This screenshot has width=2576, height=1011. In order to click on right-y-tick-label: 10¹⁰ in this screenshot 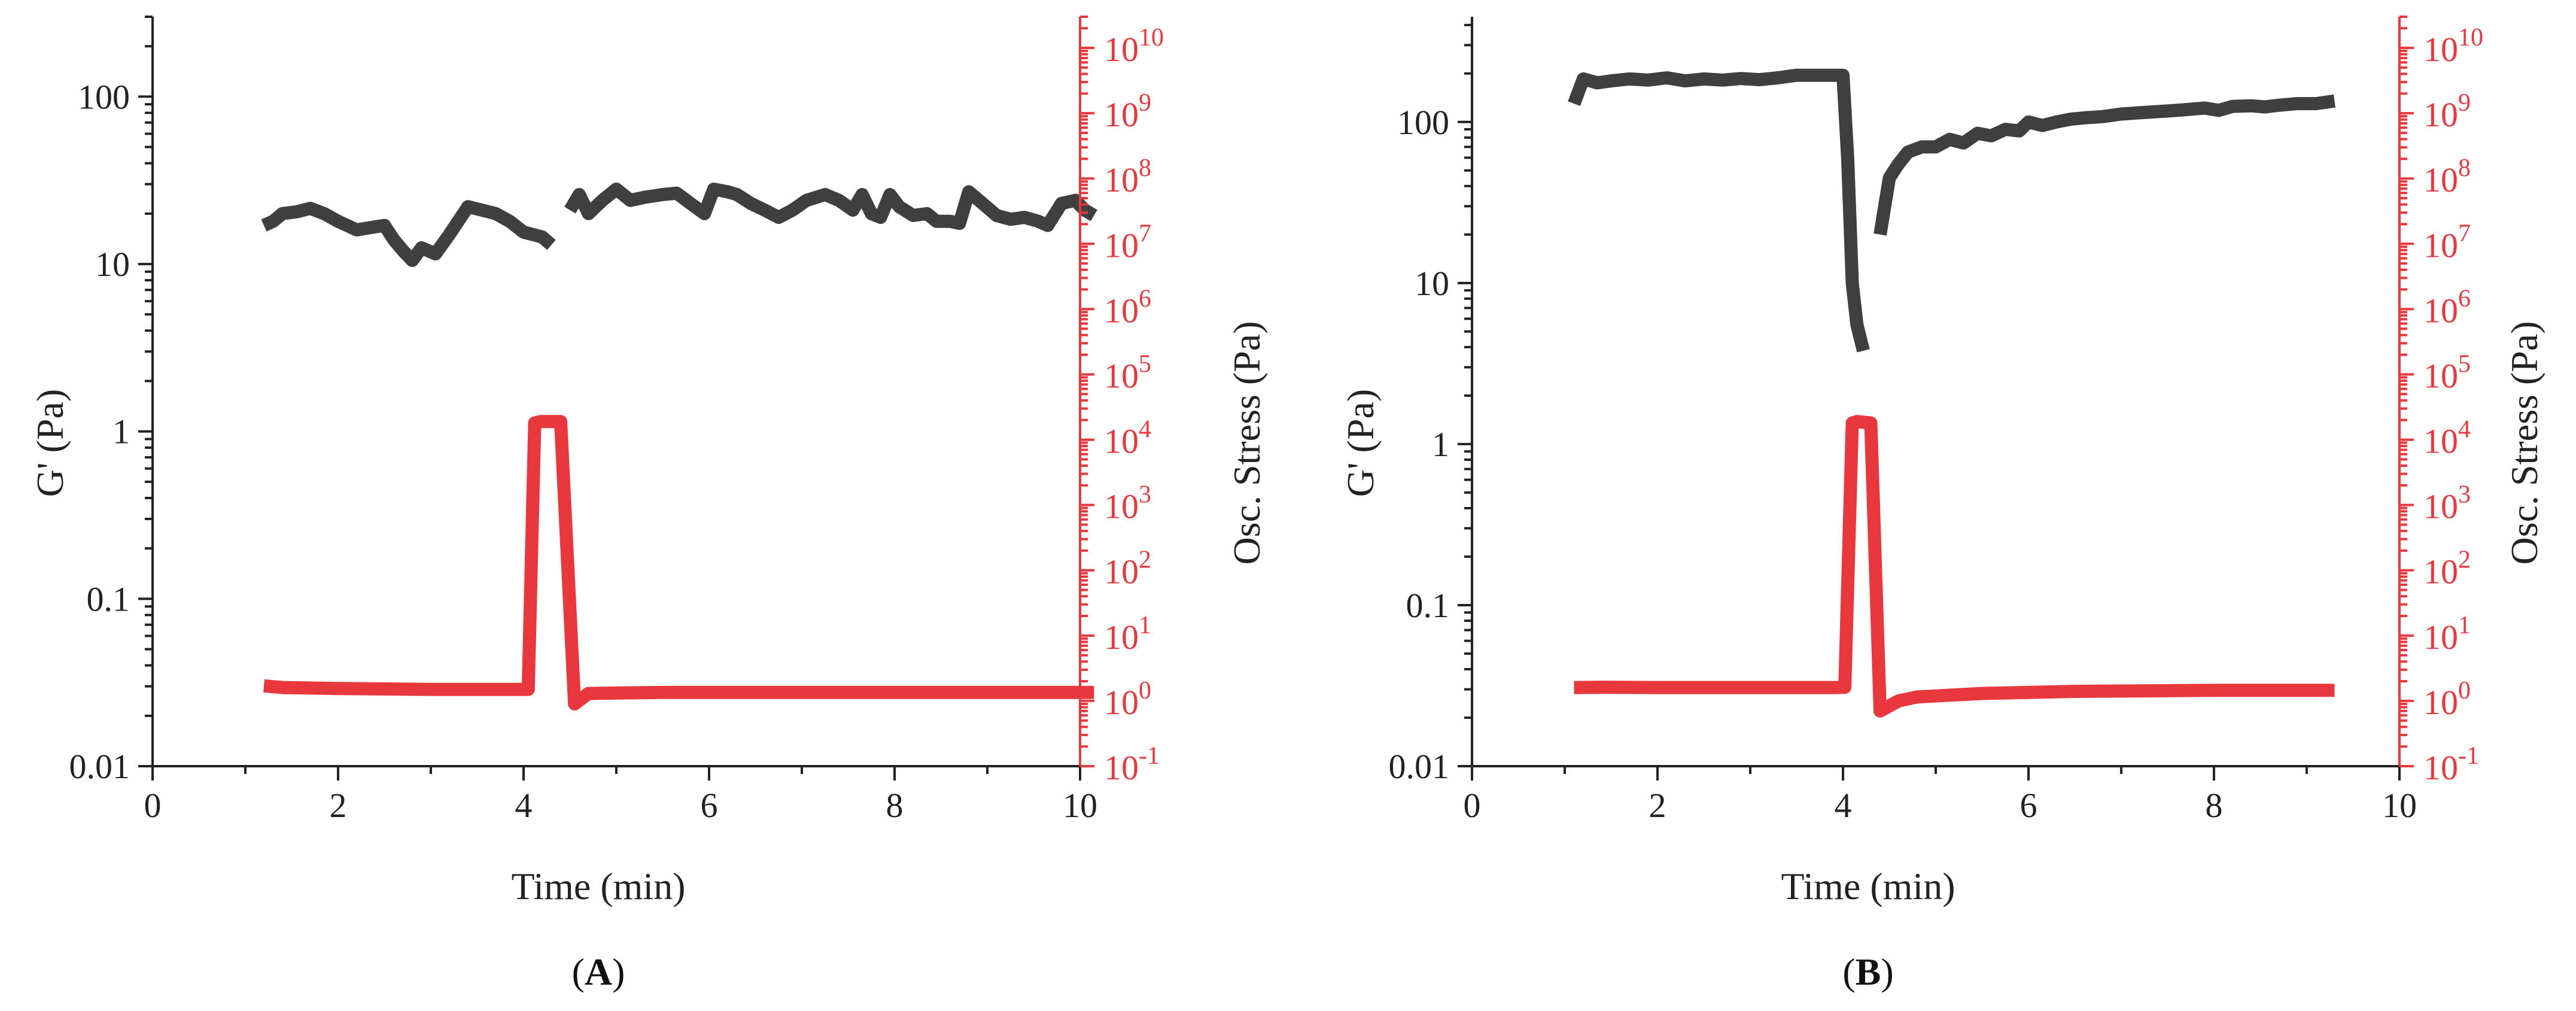, I will do `click(1134, 46)`.